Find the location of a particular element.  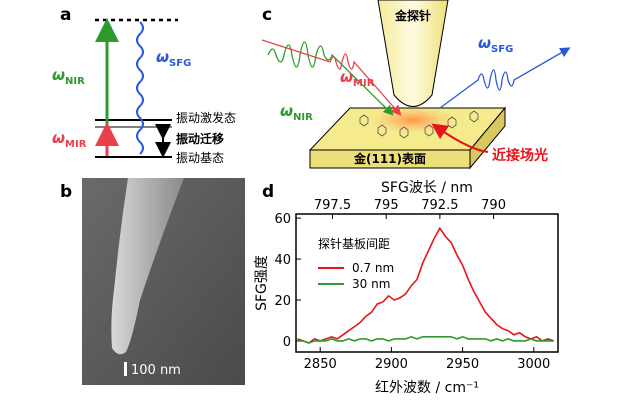

scale-bar-label: 100 nm is located at coordinates (156, 370).